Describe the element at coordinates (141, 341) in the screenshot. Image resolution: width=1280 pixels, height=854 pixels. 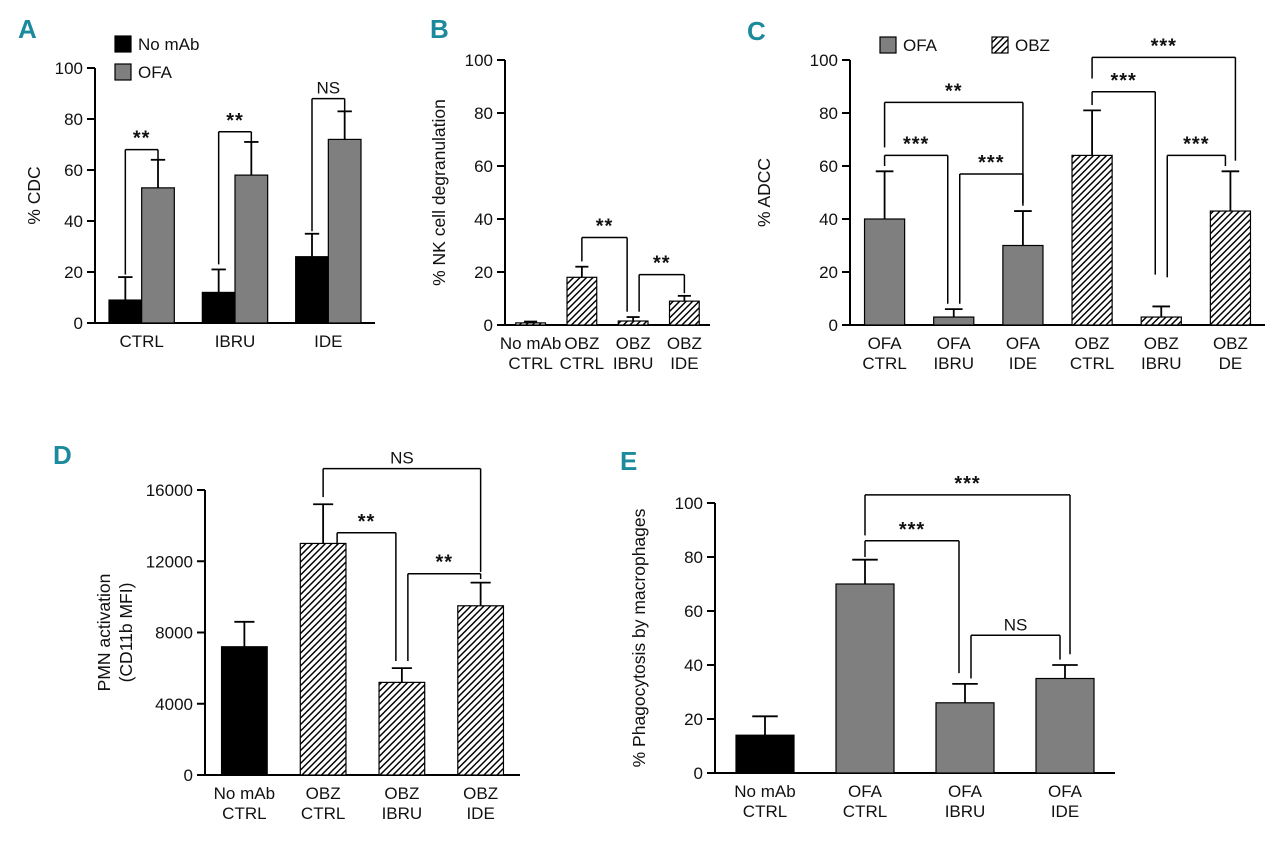
I see `x-category-label: CTRL` at that location.